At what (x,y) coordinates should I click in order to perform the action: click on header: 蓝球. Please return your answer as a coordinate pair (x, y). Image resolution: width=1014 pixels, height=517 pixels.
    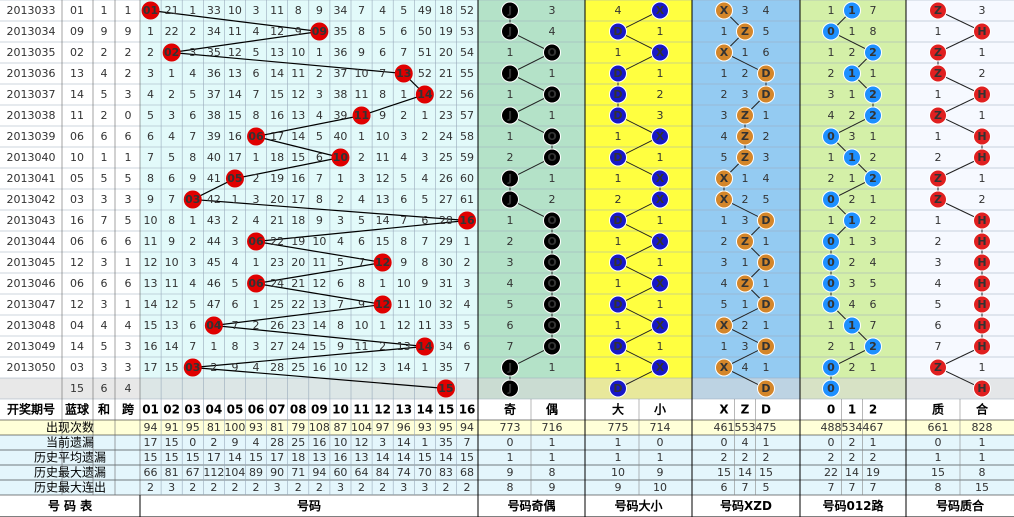
    Looking at the image, I should click on (77, 409).